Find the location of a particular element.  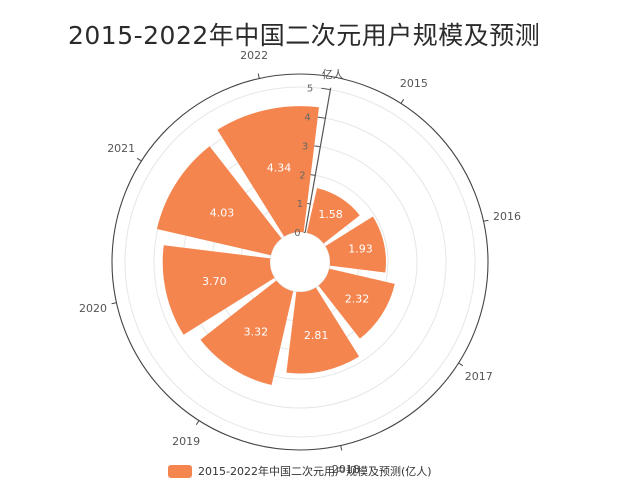

radial-tick-label: 5 is located at coordinates (310, 89).